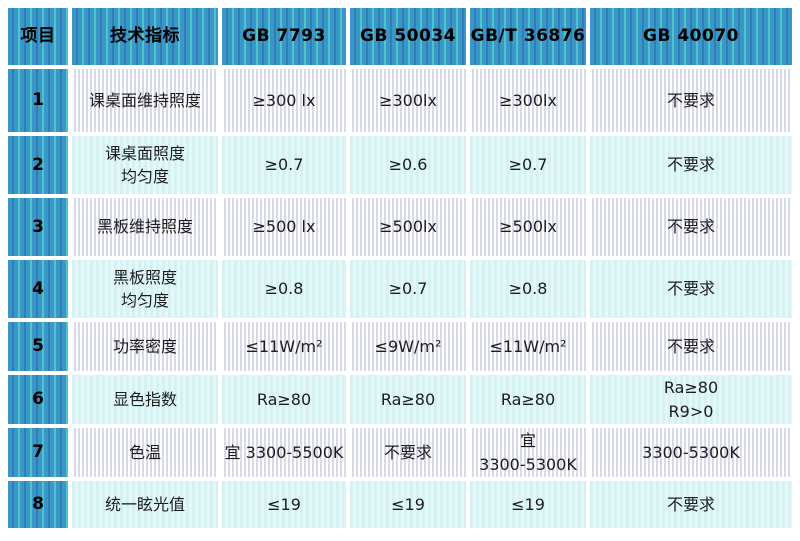  Describe the element at coordinates (408, 227) in the screenshot. I see `gb50034-cell: ≥500lx` at that location.